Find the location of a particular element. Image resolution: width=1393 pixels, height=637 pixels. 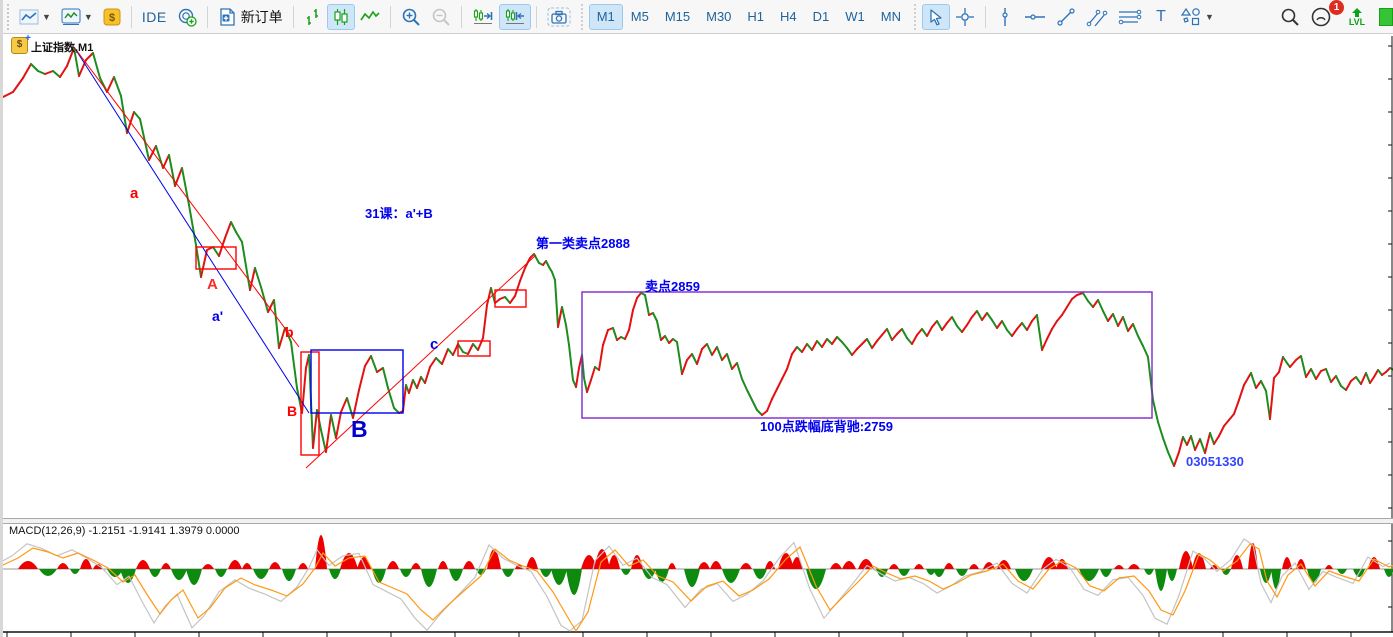

line-style-icon is located at coordinates (370, 17).